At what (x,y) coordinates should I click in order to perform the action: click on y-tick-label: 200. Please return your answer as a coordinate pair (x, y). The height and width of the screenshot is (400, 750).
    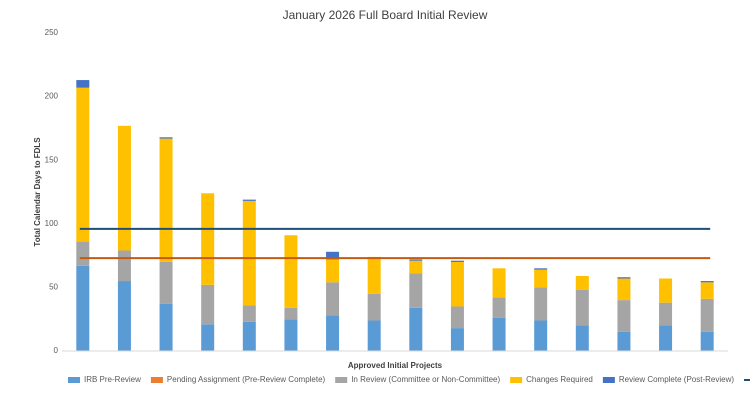
    Looking at the image, I should click on (52, 96).